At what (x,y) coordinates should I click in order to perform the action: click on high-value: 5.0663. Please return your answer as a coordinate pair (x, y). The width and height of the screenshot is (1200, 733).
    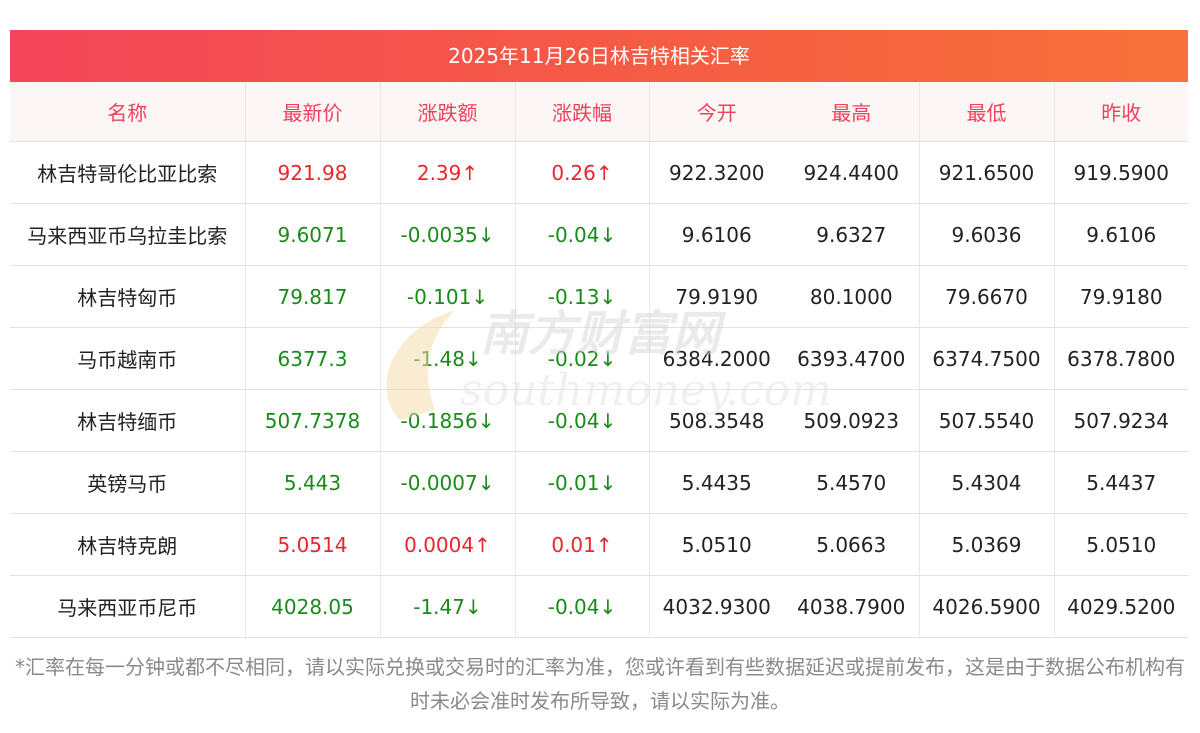
    Looking at the image, I should click on (851, 544).